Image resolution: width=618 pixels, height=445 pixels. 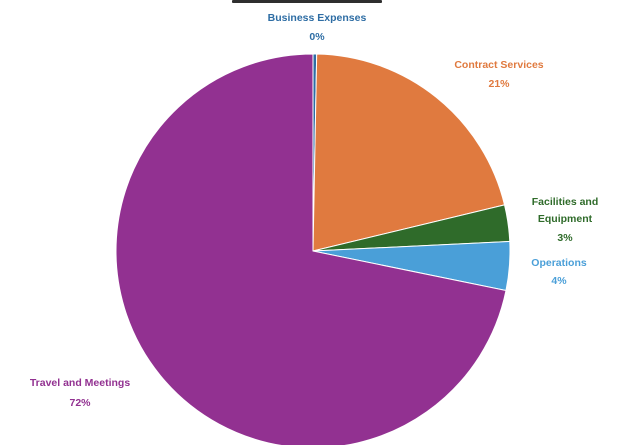 I want to click on slice-label-operations: Operations, so click(x=559, y=263).